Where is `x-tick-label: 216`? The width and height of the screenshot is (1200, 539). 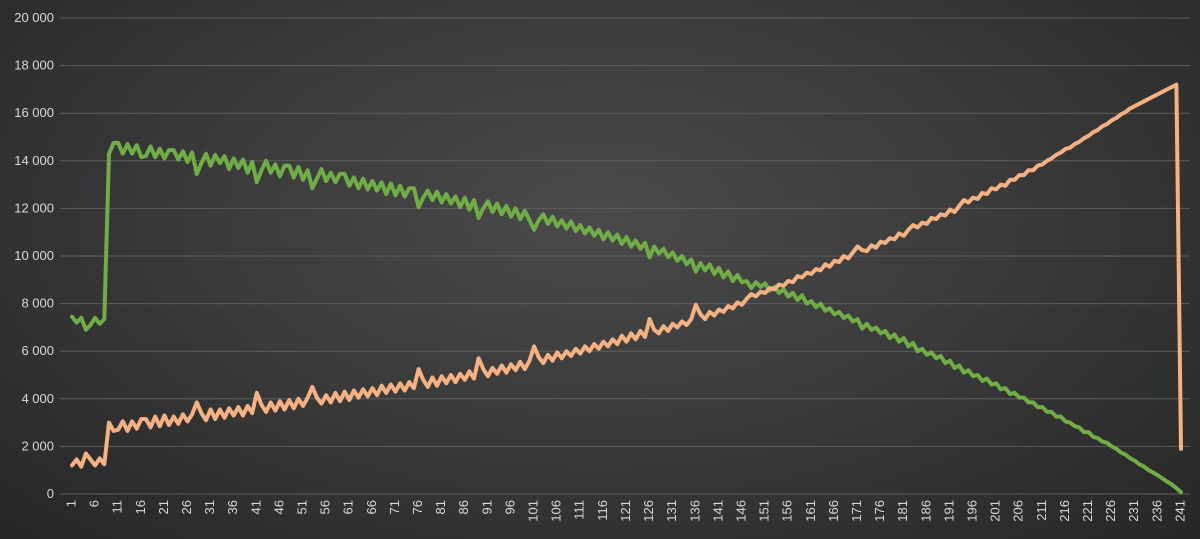 x-tick-label: 216 is located at coordinates (1064, 511).